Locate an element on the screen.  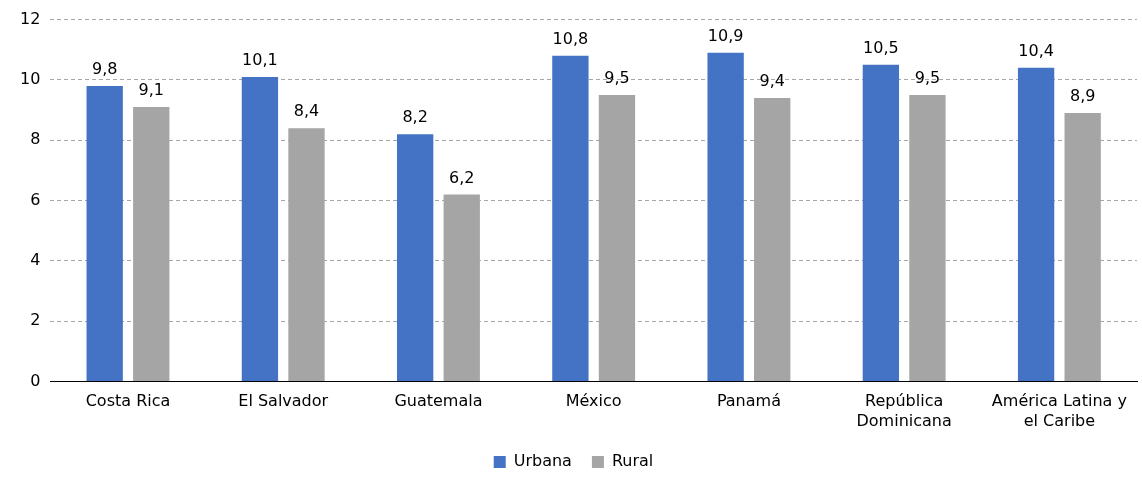
data-label: 10,4 is located at coordinates (1036, 51).